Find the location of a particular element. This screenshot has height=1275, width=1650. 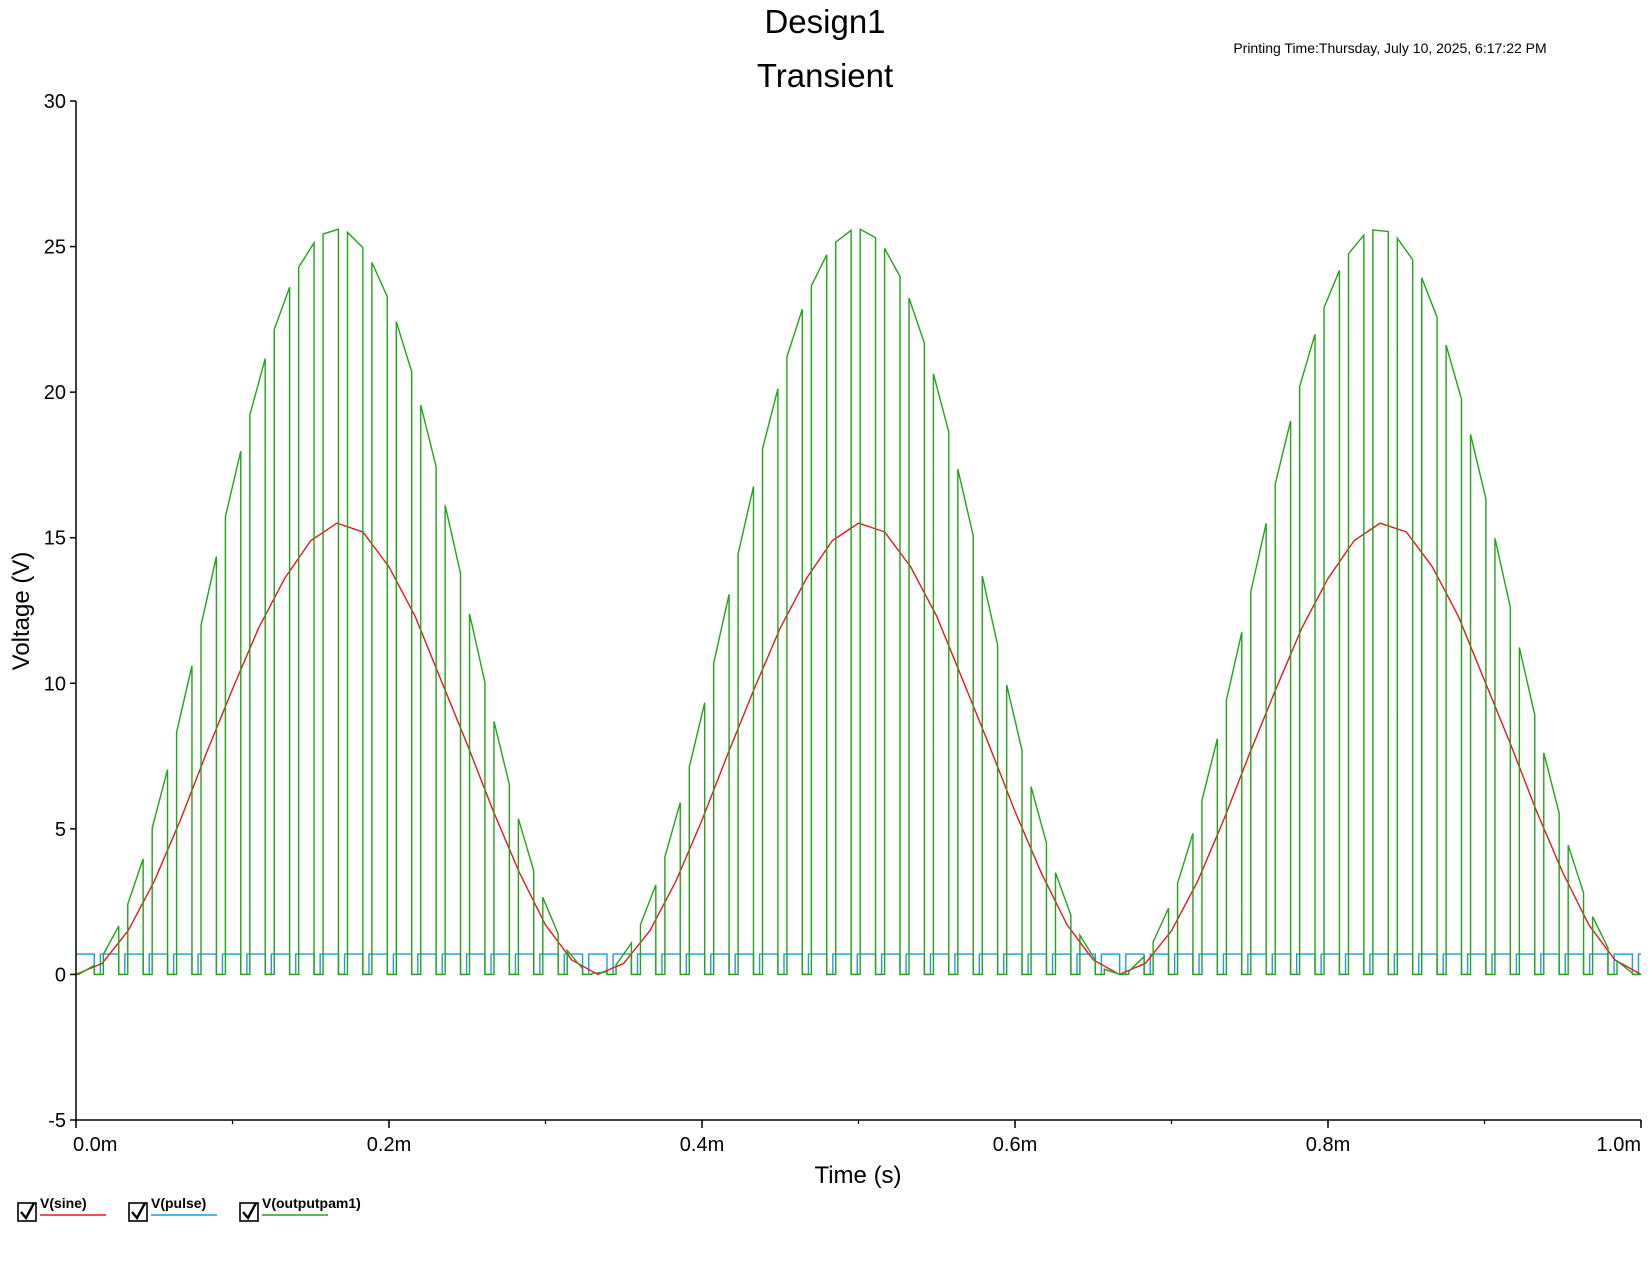

legend-label: V(outputpam1) is located at coordinates (311, 1203).